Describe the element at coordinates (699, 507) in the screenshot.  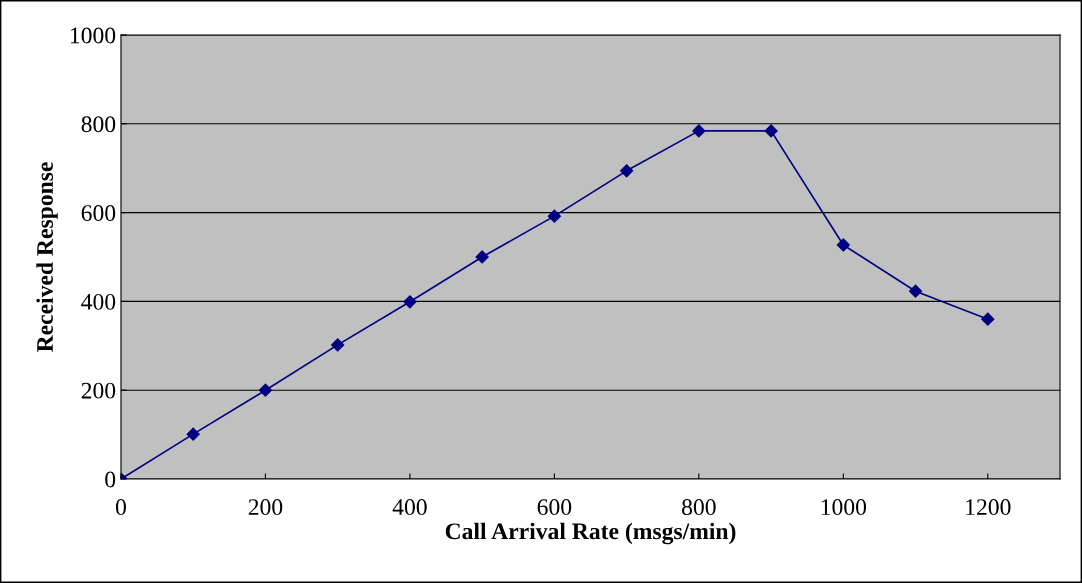
I see `x-tick-label: 800` at that location.